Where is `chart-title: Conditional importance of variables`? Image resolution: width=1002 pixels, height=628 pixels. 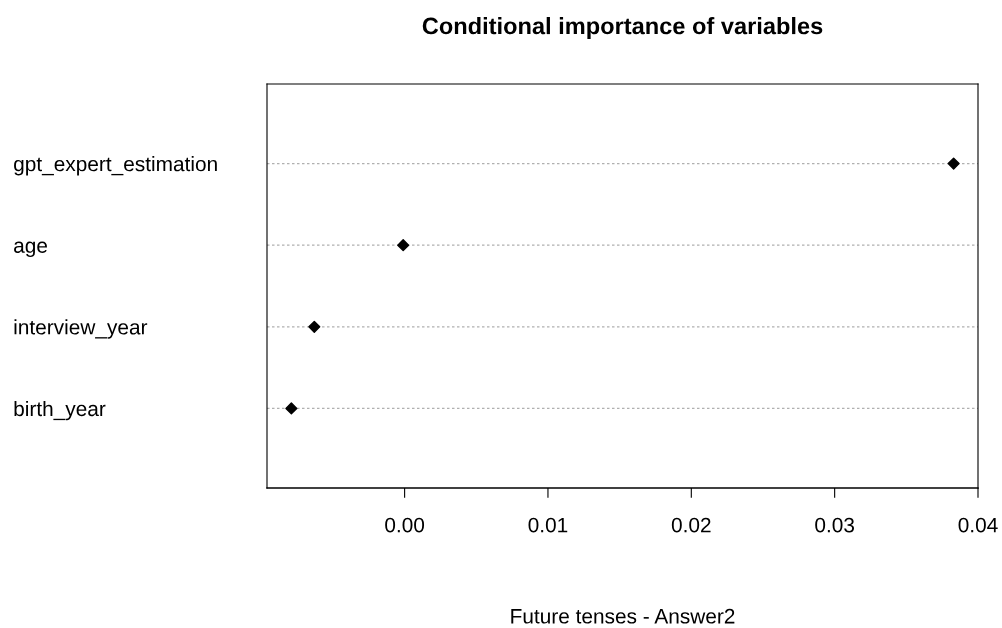
chart-title: Conditional importance of variables is located at coordinates (622, 28).